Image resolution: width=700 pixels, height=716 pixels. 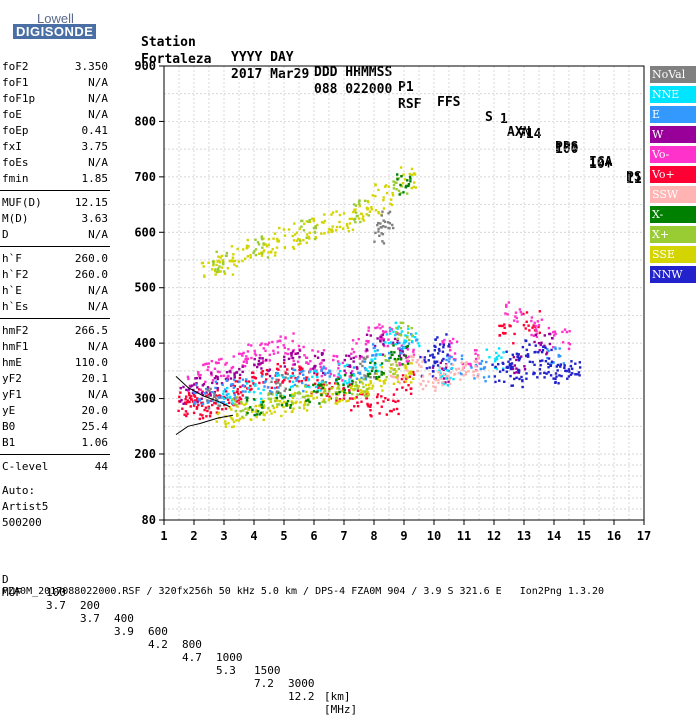 I want to click on y-tick-label: 200, so click(x=145, y=454).